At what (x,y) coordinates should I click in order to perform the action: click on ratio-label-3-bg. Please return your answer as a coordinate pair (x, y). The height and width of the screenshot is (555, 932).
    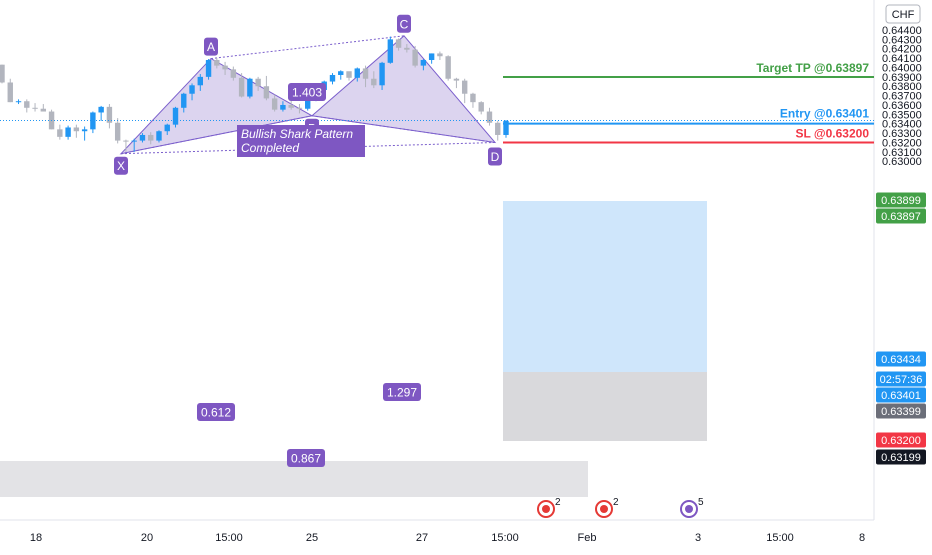
    Looking at the image, I should click on (402, 392).